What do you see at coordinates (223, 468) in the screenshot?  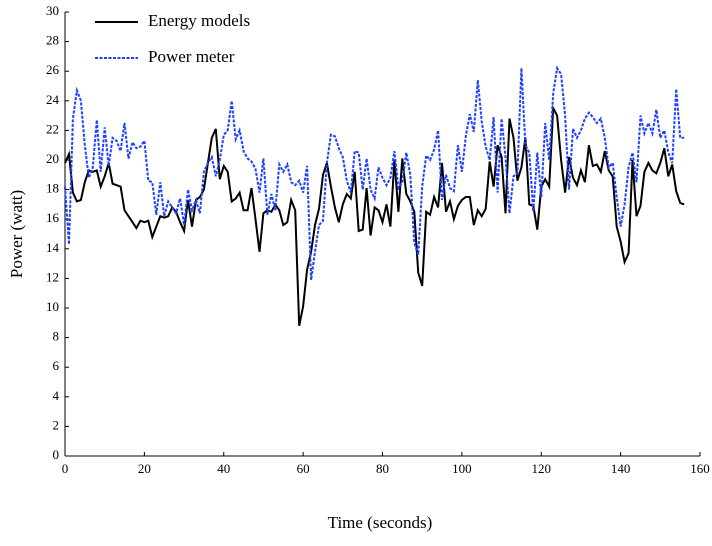 I see `x-tick-label: 40` at bounding box center [223, 468].